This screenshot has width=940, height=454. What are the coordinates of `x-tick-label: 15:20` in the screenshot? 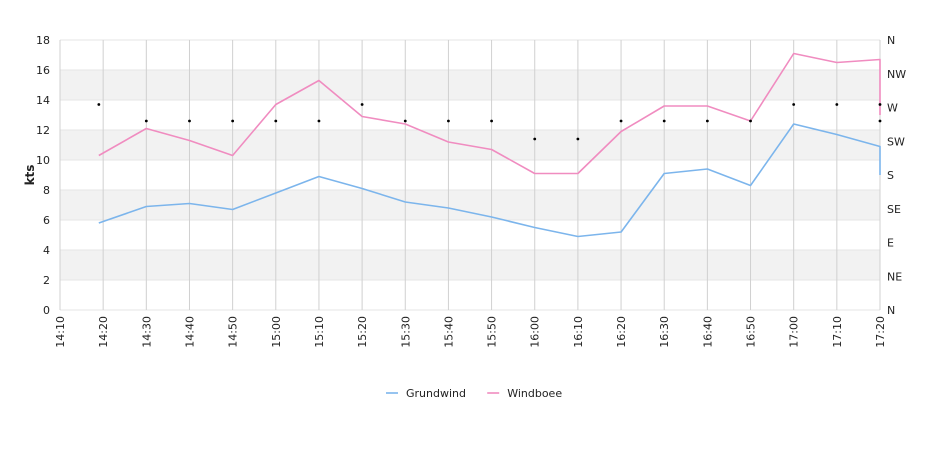 It's located at (362, 332).